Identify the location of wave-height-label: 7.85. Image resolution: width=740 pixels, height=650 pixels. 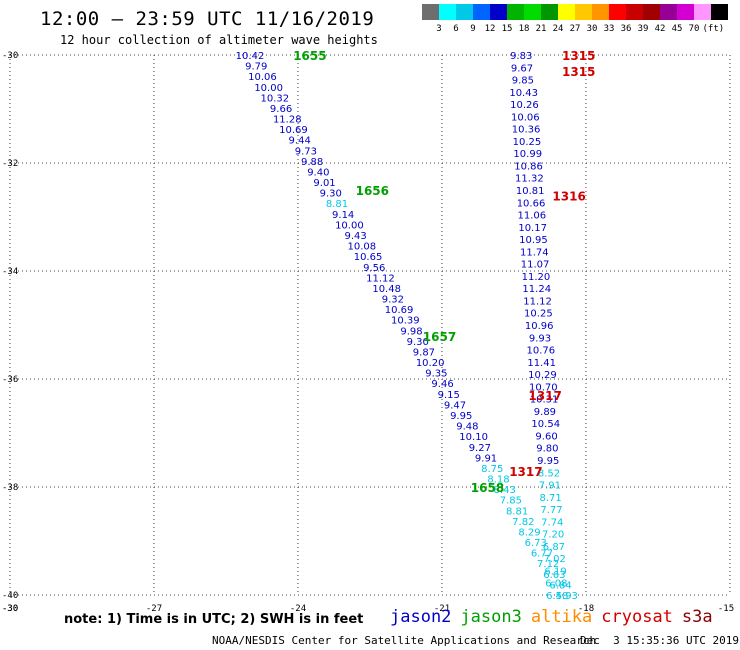
(511, 501).